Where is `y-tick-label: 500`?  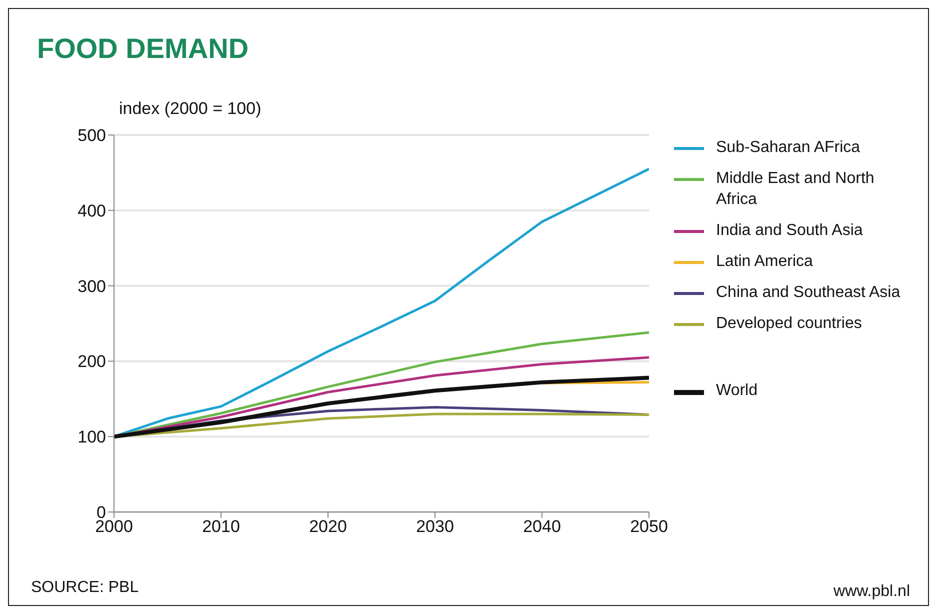 y-tick-label: 500 is located at coordinates (92, 136).